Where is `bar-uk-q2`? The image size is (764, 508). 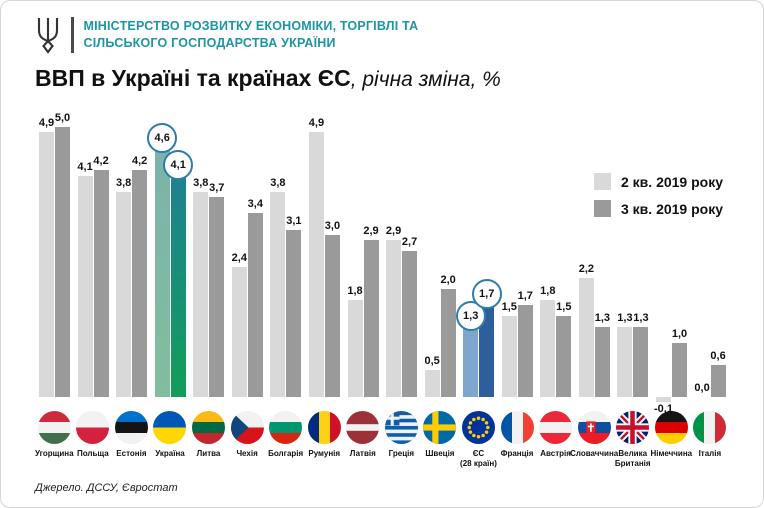
bar-uk-q2 is located at coordinates (625, 362).